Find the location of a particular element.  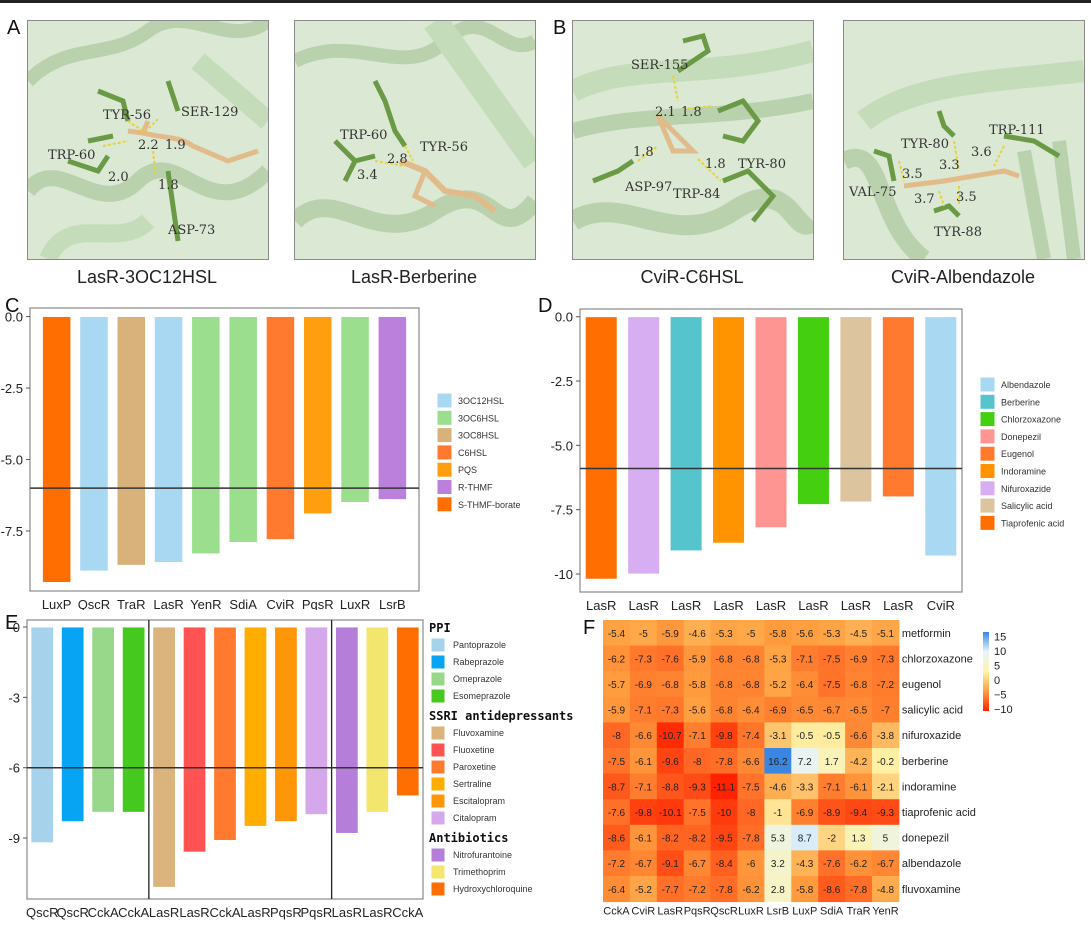

colorbar-tick-label: 10 is located at coordinates (1000, 652).